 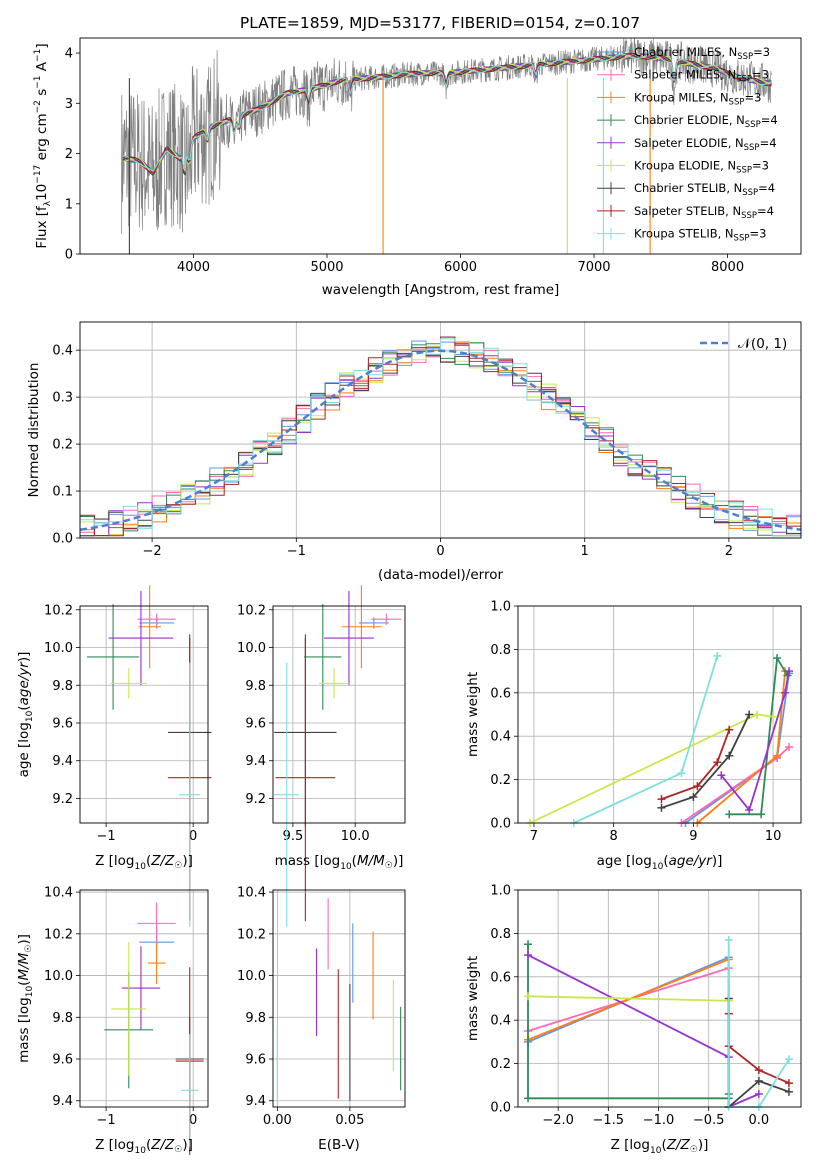 I want to click on x-tick-label: 10, so click(x=773, y=836).